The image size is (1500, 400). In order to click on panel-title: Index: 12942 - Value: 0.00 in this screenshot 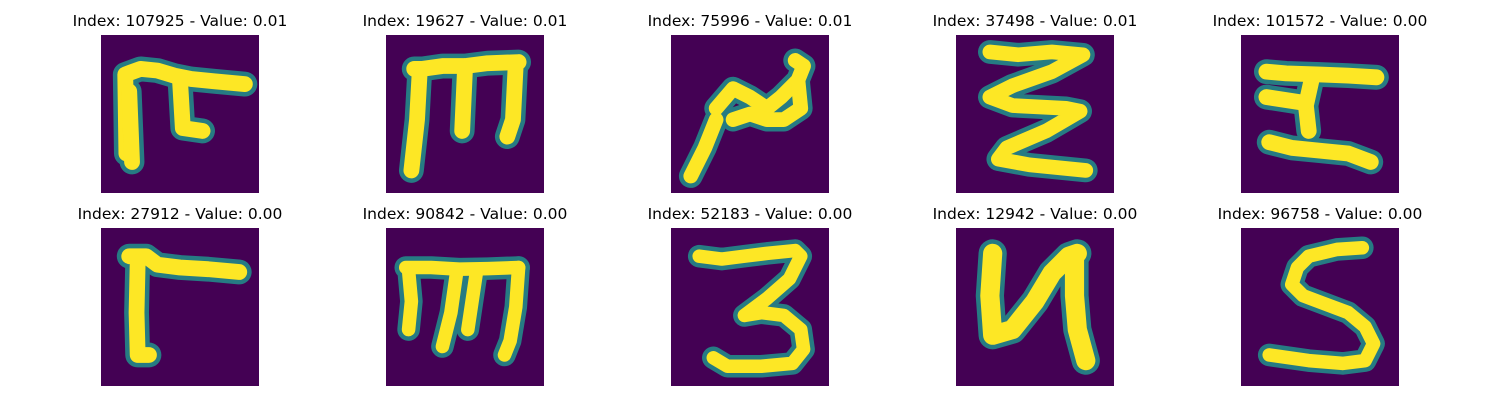, I will do `click(1035, 214)`.